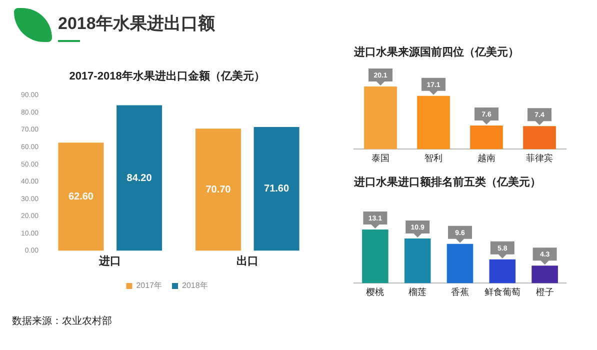 This screenshot has width=597, height=350. I want to click on x-tick-label: 泰国, so click(381, 158).